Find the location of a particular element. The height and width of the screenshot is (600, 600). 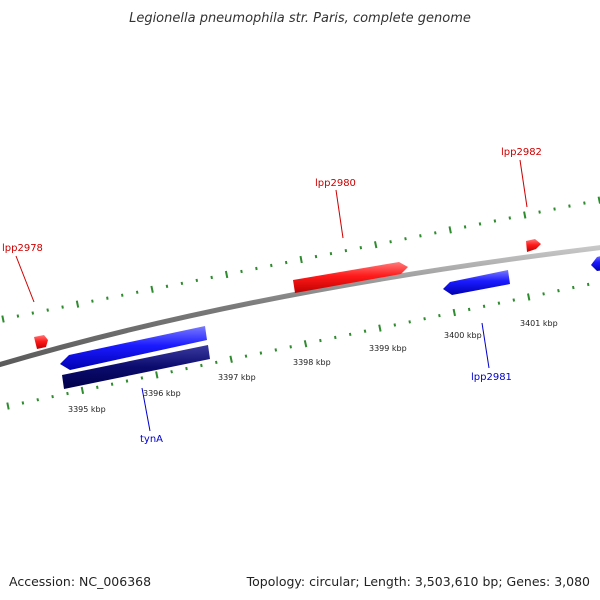

scale-label: 3397 kbp is located at coordinates (237, 377).